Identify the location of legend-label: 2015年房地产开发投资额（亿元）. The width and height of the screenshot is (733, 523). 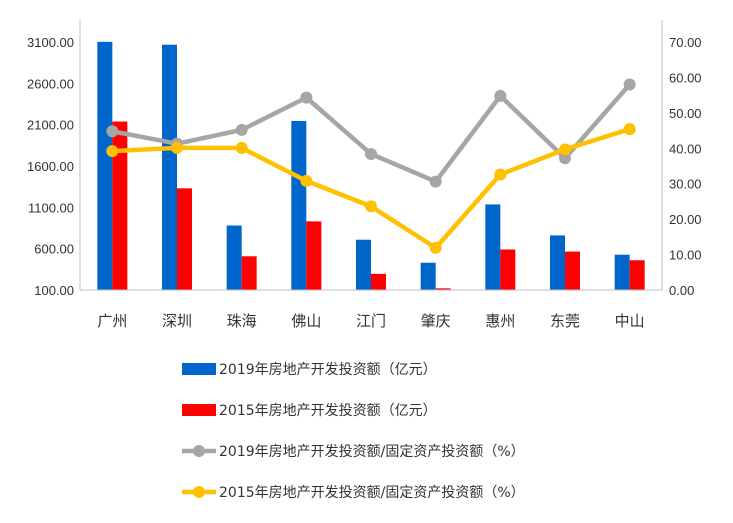
(328, 411).